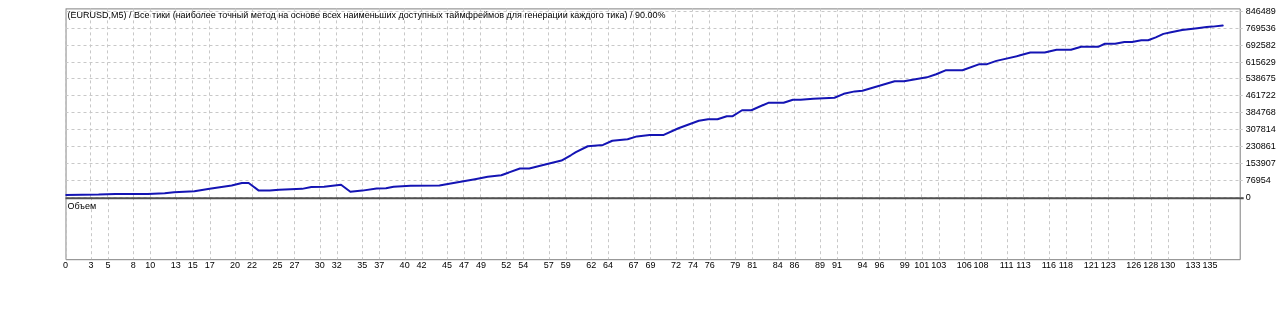 The image size is (1280, 334). What do you see at coordinates (192, 265) in the screenshot?
I see `x-tick-label: 15` at bounding box center [192, 265].